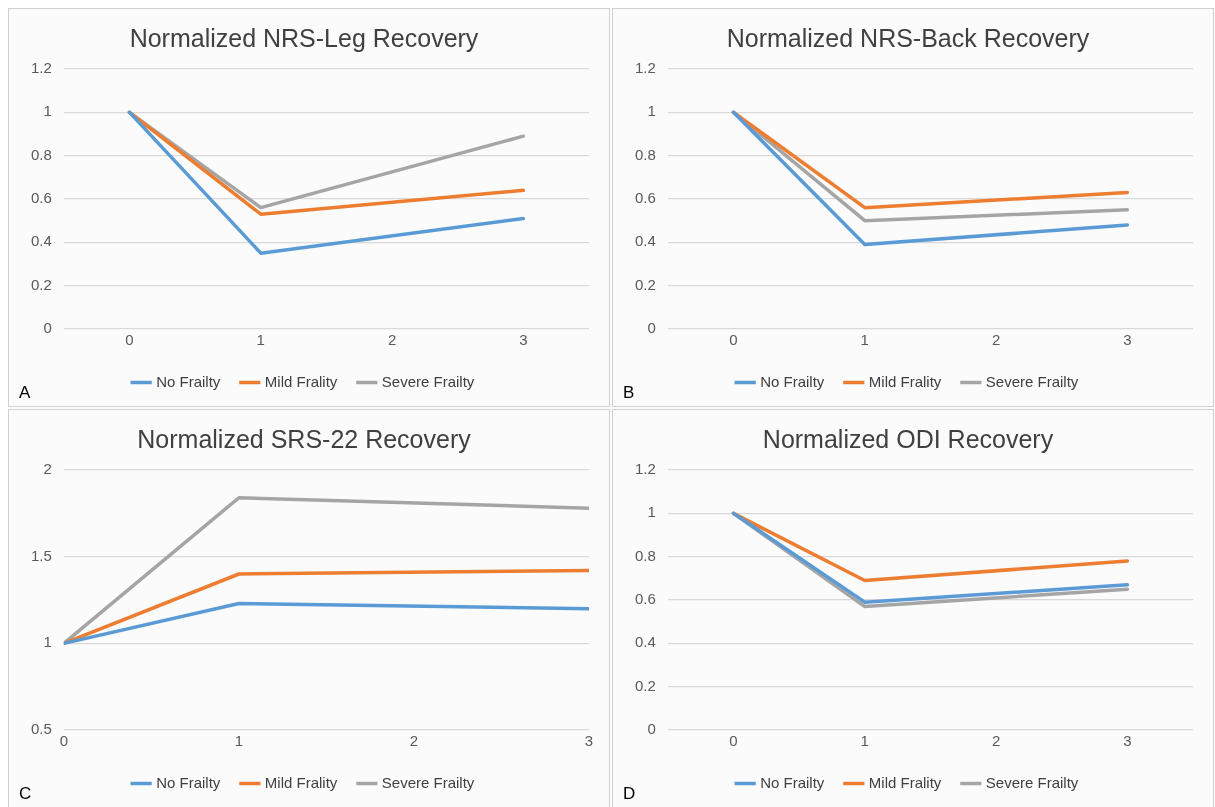 The width and height of the screenshot is (1215, 807). Describe the element at coordinates (41, 555) in the screenshot. I see `y-tick-label: 1.5` at that location.